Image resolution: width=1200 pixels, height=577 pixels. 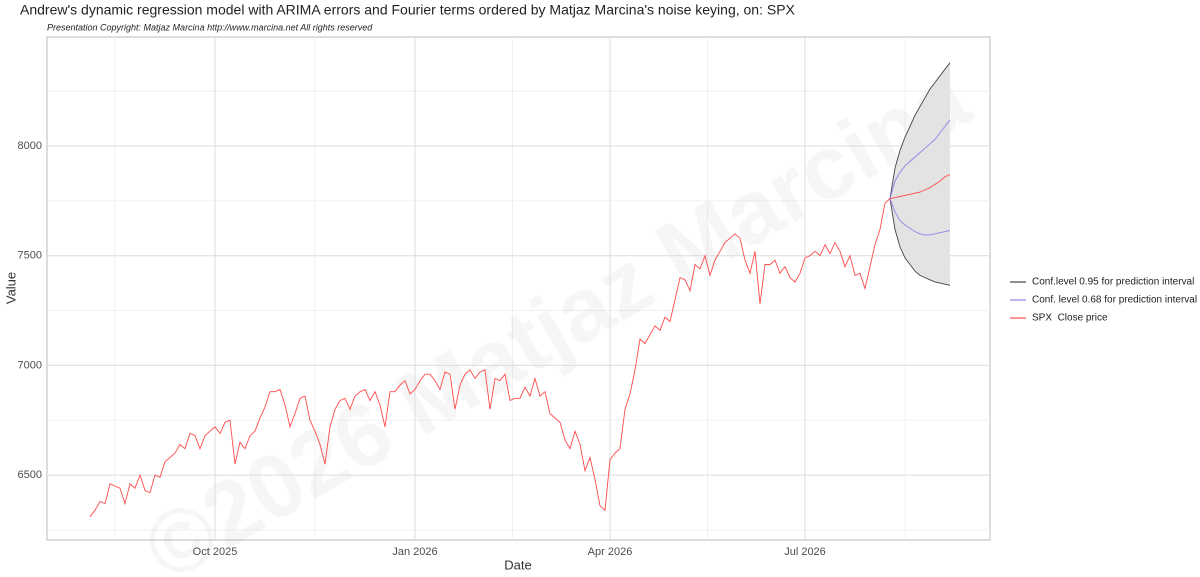 I want to click on y-tick-label: 8000, so click(x=30, y=146).